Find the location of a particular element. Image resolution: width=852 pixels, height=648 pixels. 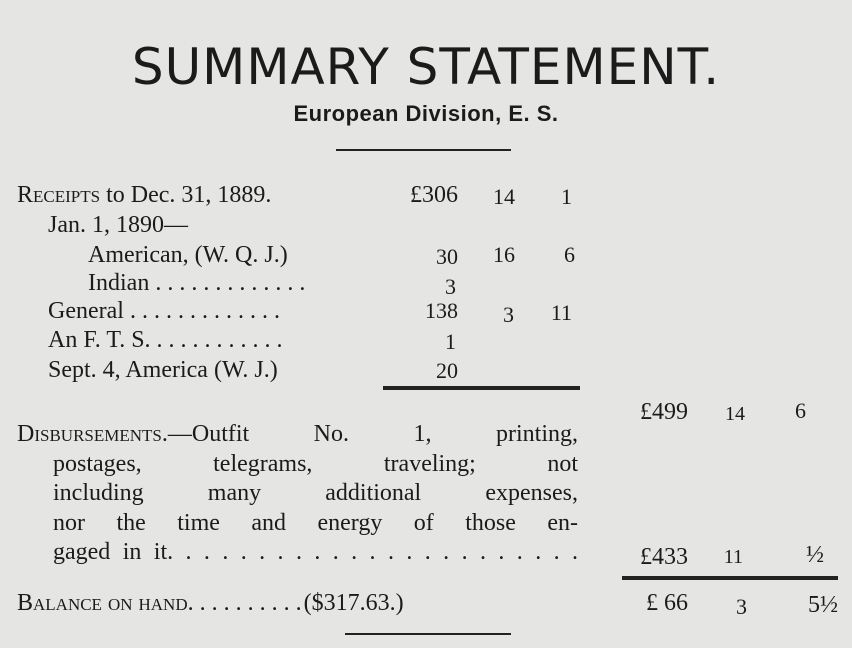

row-label: General . . . . . . . . . . . . . is located at coordinates (164, 311).